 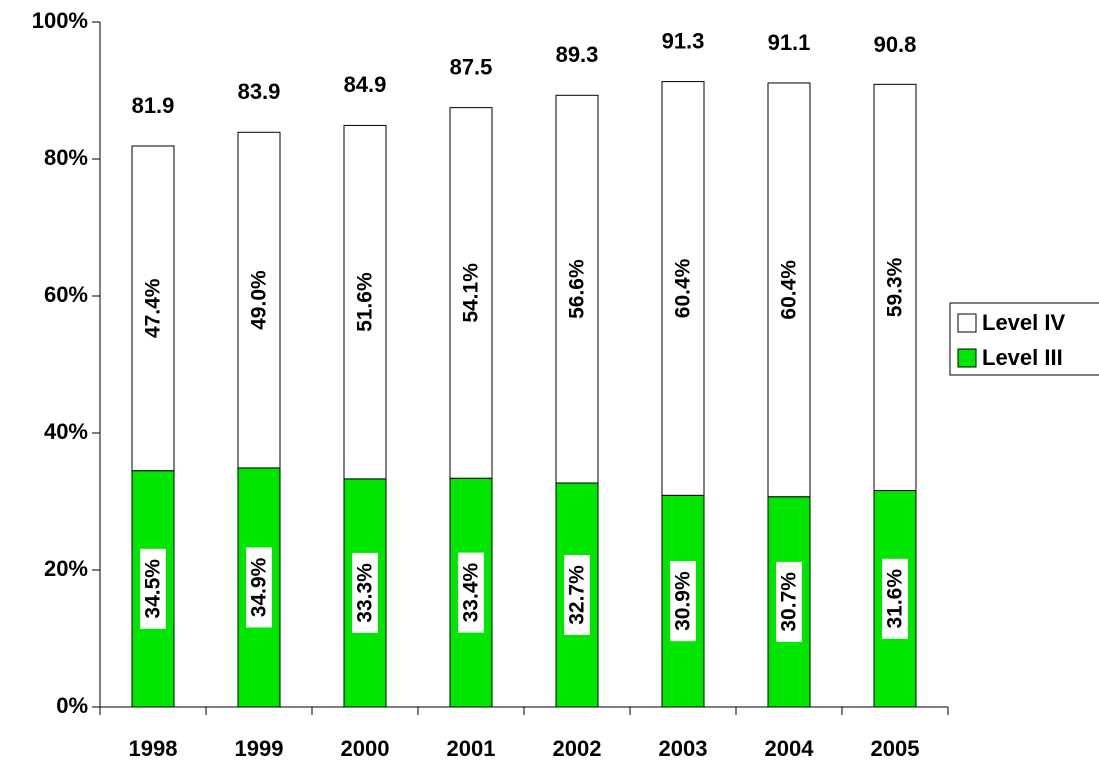 What do you see at coordinates (683, 748) in the screenshot?
I see `x-tick-label: 2003` at bounding box center [683, 748].